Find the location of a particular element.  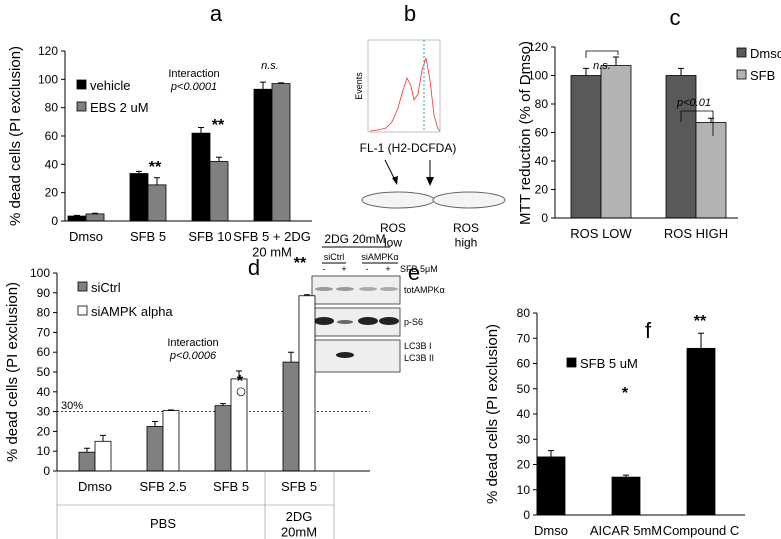

annotation: * is located at coordinates (625, 393).